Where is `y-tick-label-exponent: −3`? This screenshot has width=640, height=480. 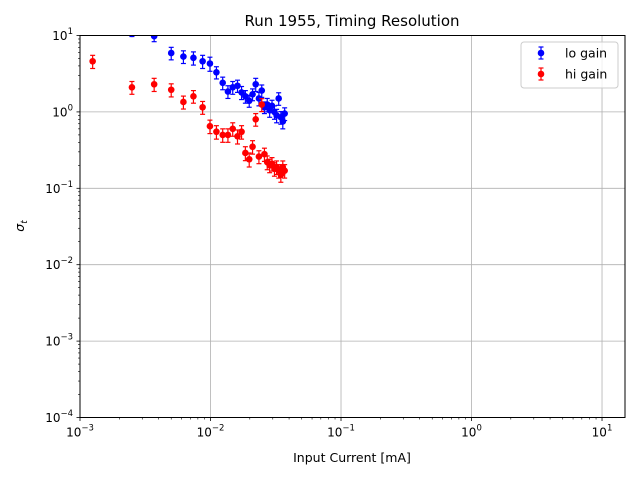 y-tick-label-exponent: −3 is located at coordinates (66, 338).